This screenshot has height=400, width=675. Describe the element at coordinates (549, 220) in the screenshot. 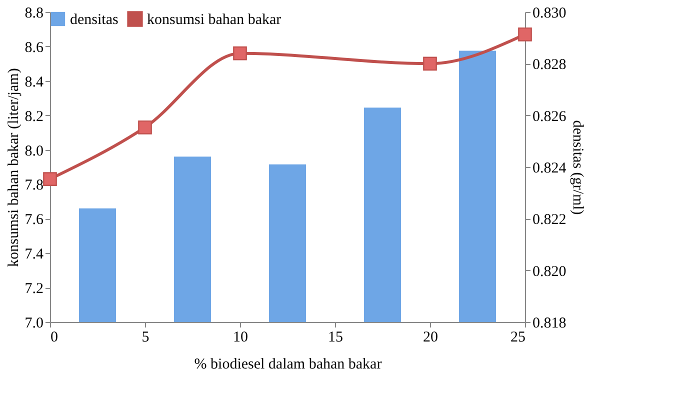

I see `y2-tick-label: 0.822` at that location.